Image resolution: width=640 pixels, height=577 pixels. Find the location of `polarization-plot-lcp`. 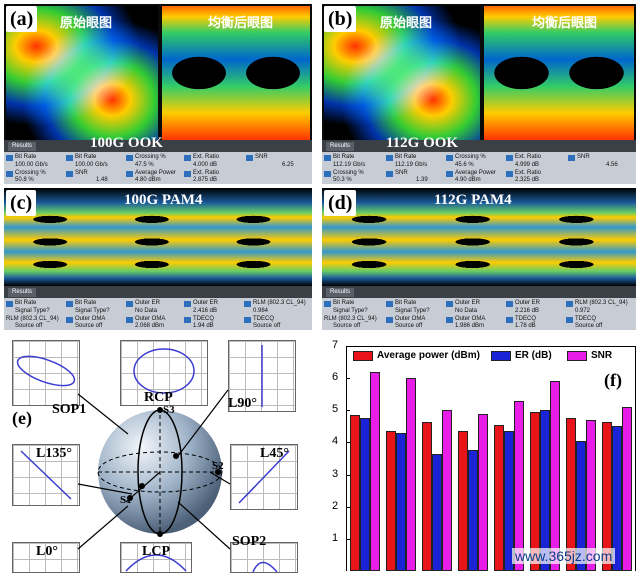

polarization-plot-lcp is located at coordinates (156, 557).